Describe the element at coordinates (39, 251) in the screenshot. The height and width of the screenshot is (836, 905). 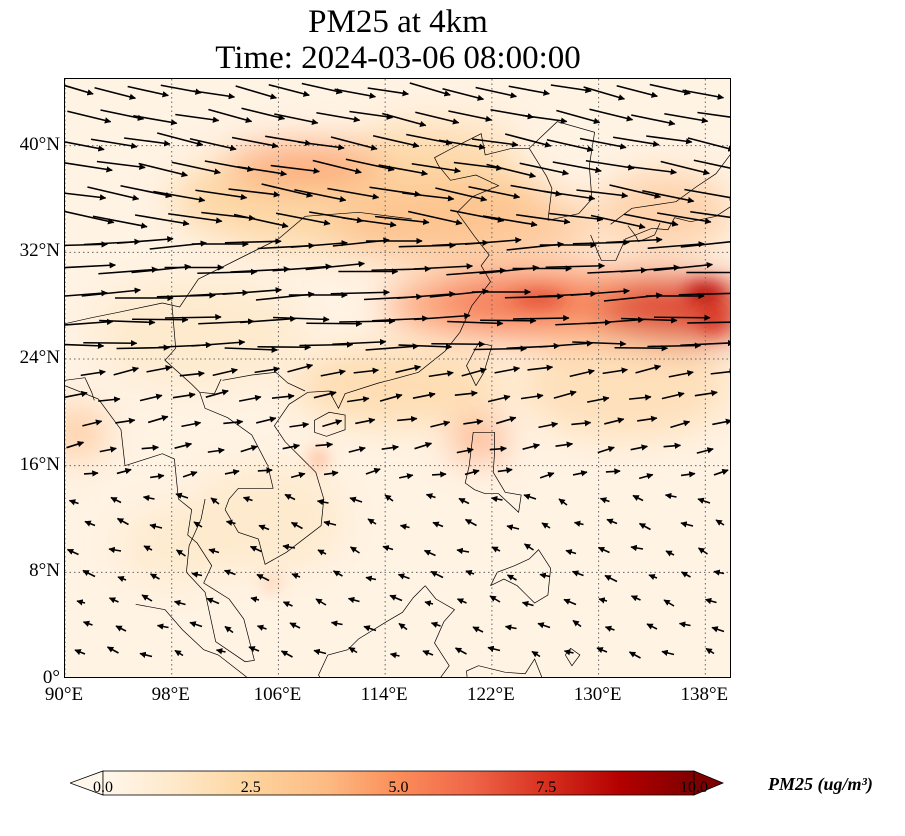
I see `latitude-tick-label: 32°N` at that location.